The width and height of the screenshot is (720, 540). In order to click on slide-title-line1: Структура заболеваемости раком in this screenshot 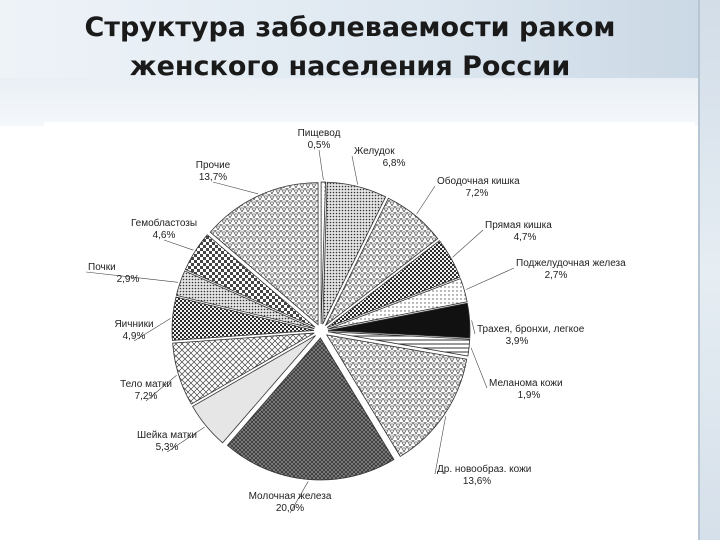, I will do `click(350, 27)`.